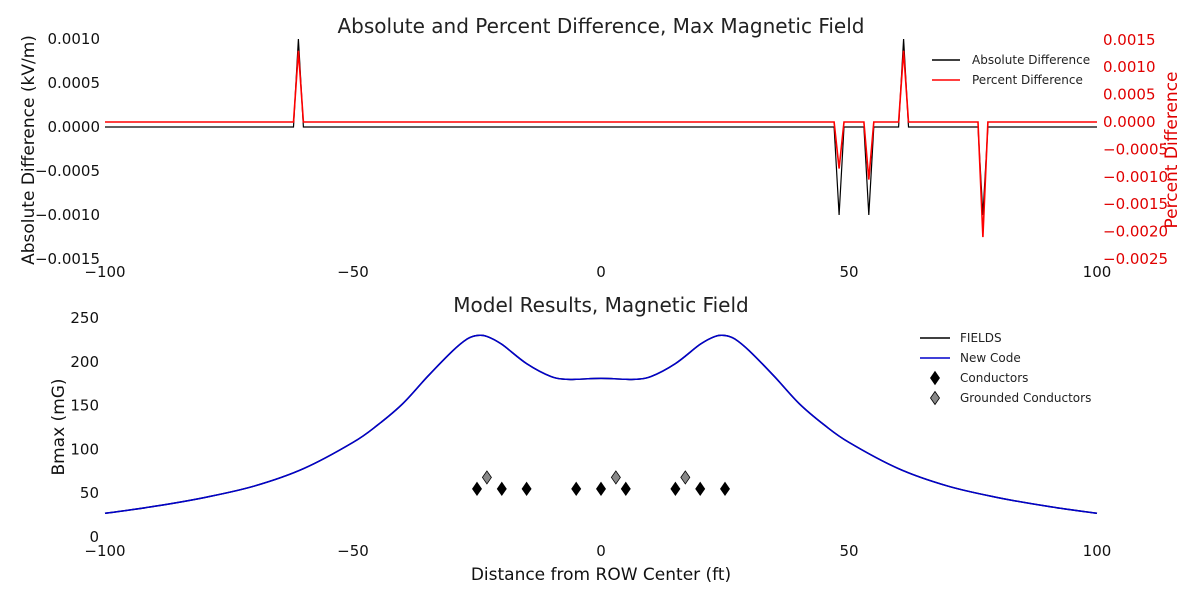 The image size is (1200, 600). I want to click on y-tick-label: 0.0010, so click(74, 39).